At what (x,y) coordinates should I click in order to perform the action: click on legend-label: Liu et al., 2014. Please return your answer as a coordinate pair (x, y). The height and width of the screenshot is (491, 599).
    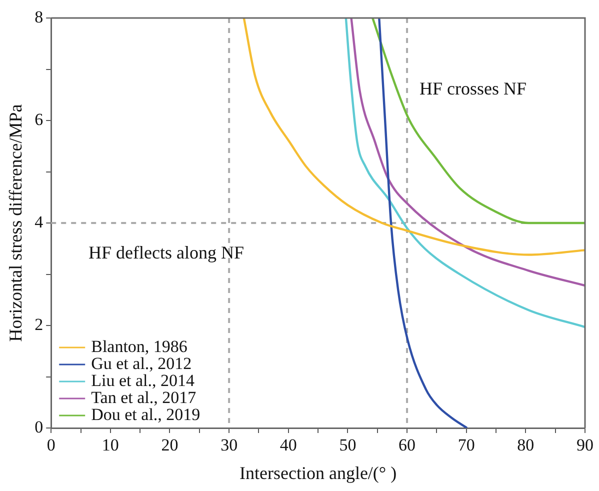
    Looking at the image, I should click on (143, 380).